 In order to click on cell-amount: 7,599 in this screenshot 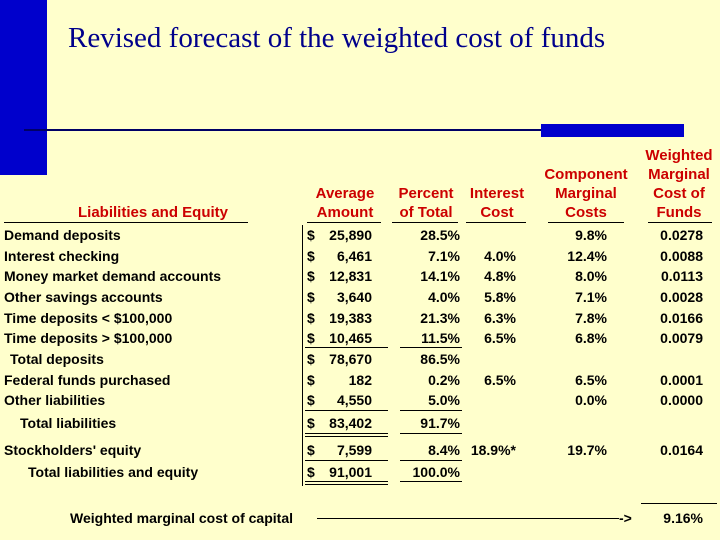, I will do `click(354, 450)`.